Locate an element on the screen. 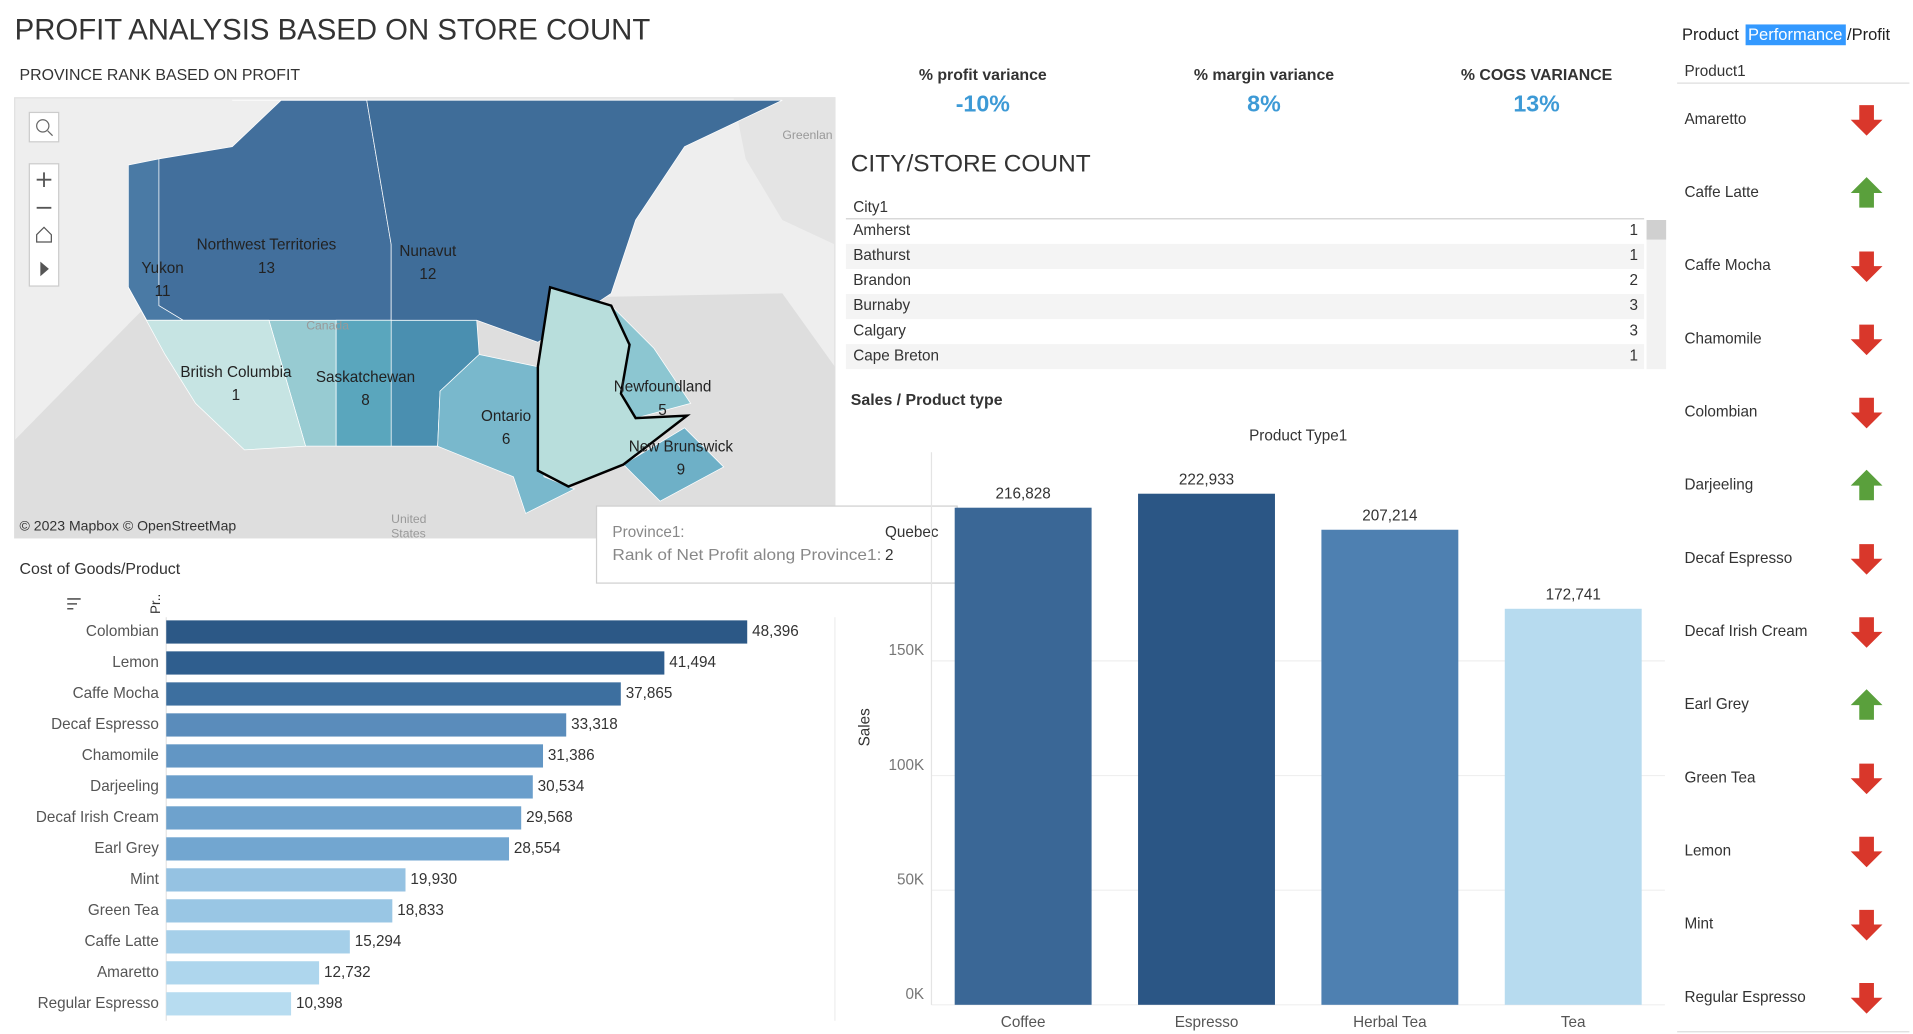 The image size is (1913, 1034). value-label: 30,534 is located at coordinates (561, 786).